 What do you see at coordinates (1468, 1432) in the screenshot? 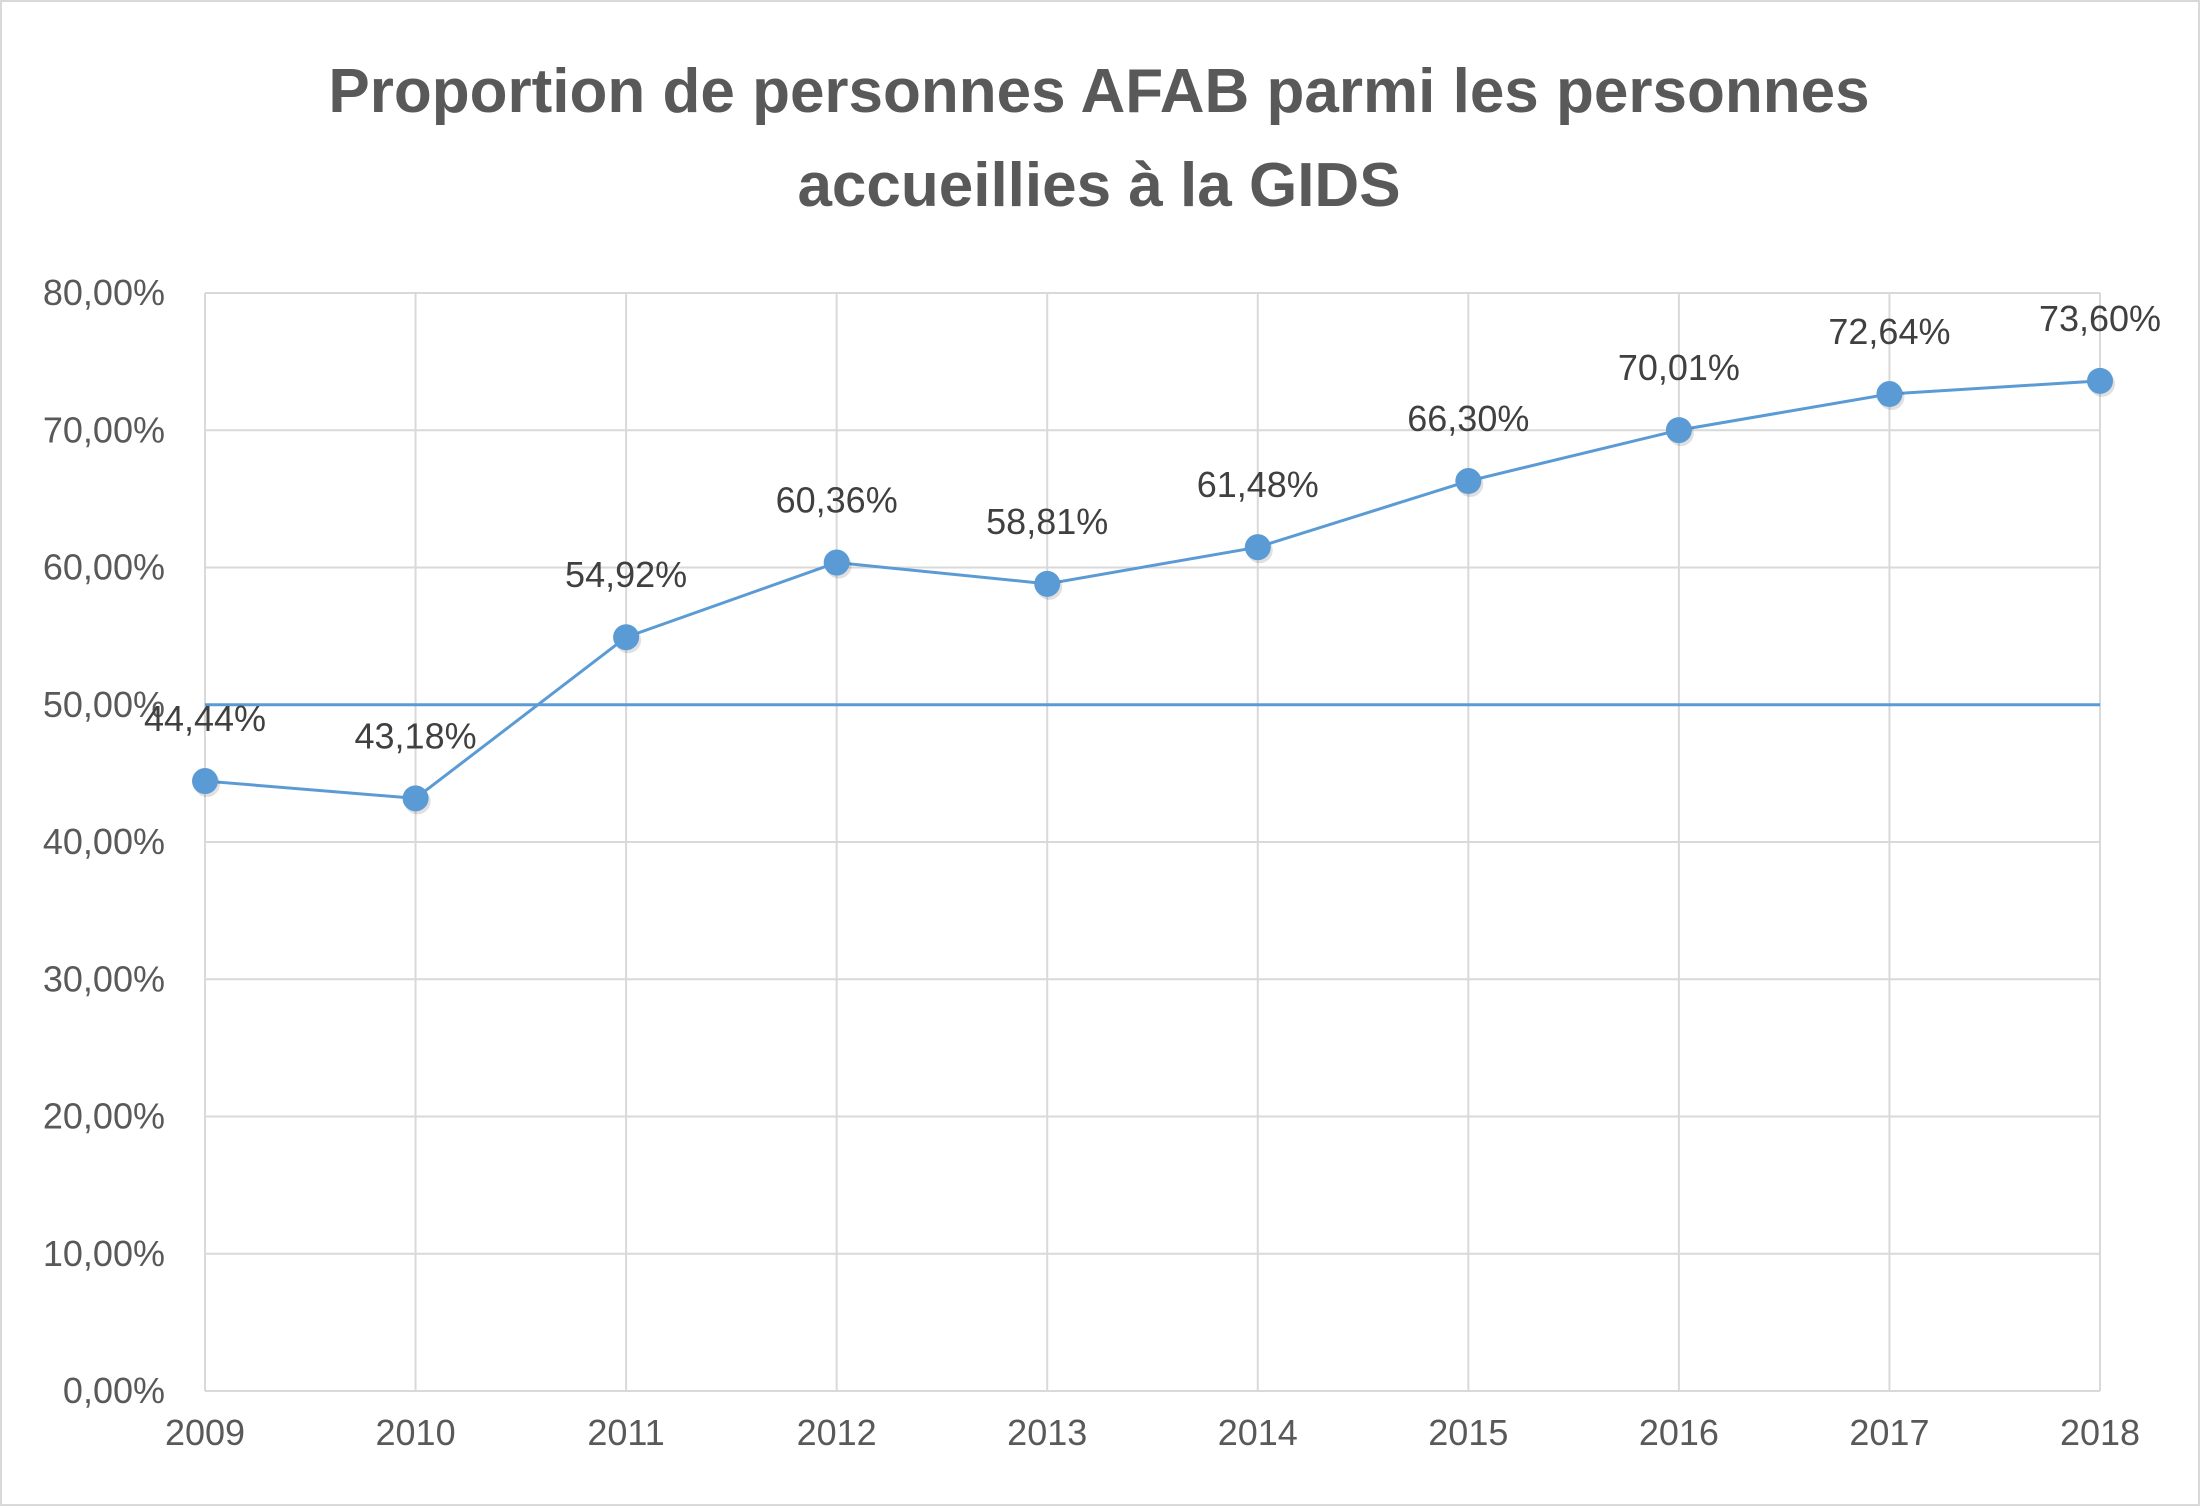
I see `x-tick-label: 2015` at bounding box center [1468, 1432].